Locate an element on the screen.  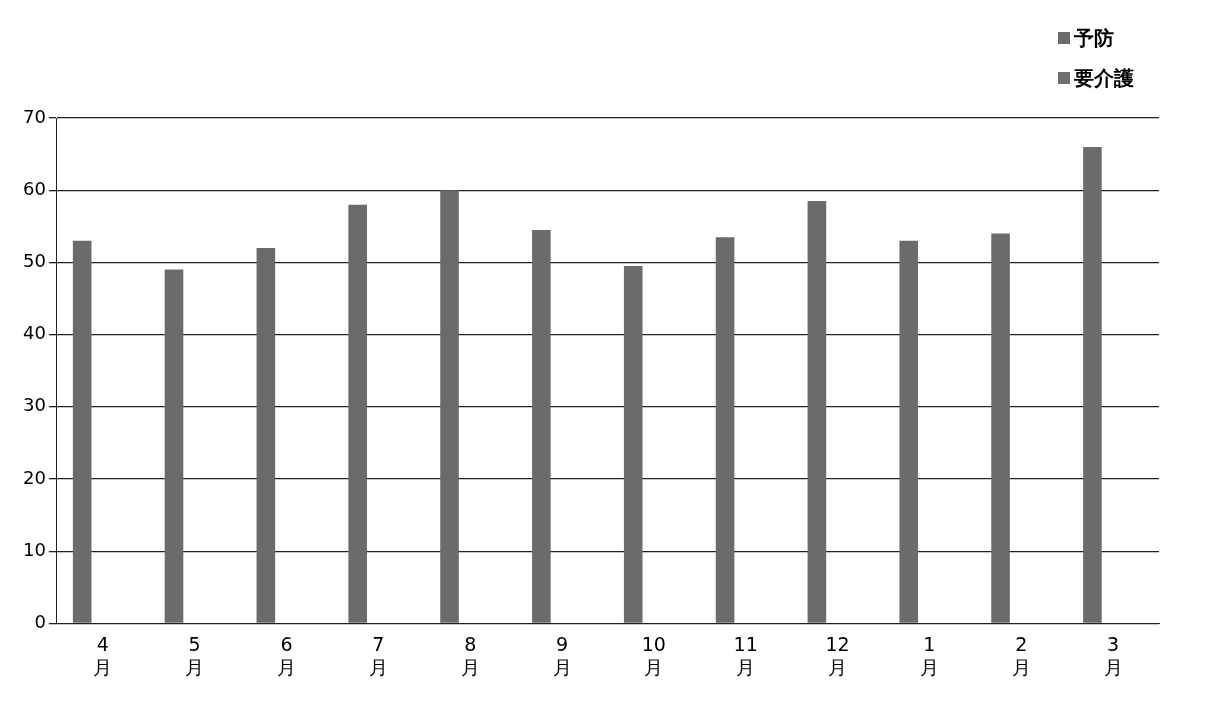
x-tick-label: 12月 is located at coordinates (837, 655).